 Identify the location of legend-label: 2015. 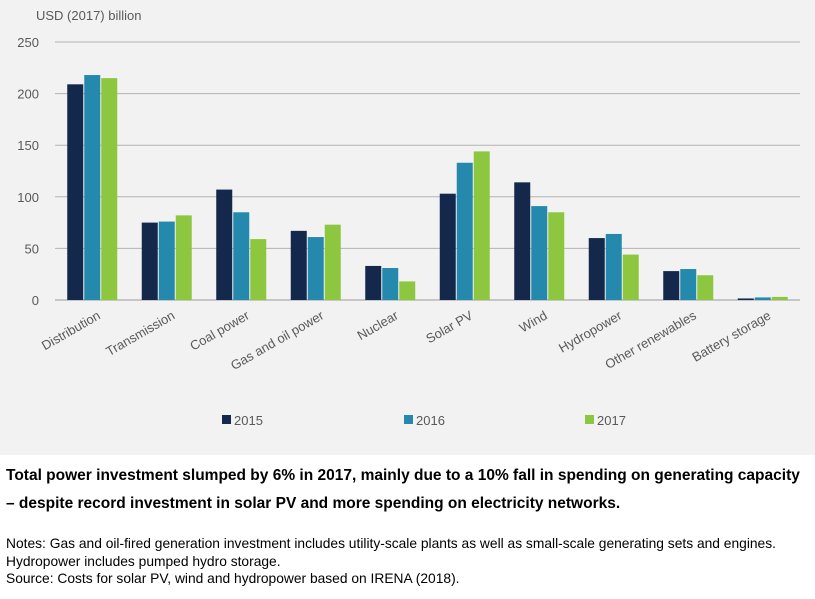
(248, 420).